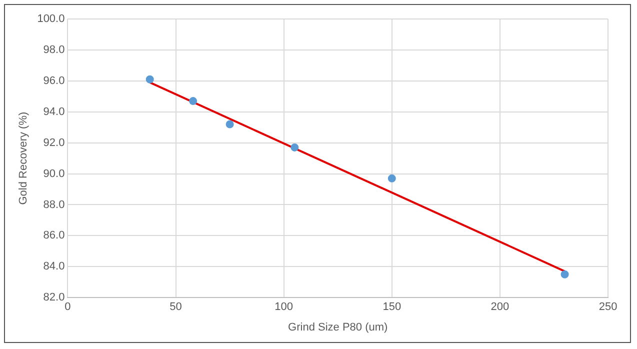  Describe the element at coordinates (54, 80) in the screenshot. I see `y-tick-label: 96.0` at that location.